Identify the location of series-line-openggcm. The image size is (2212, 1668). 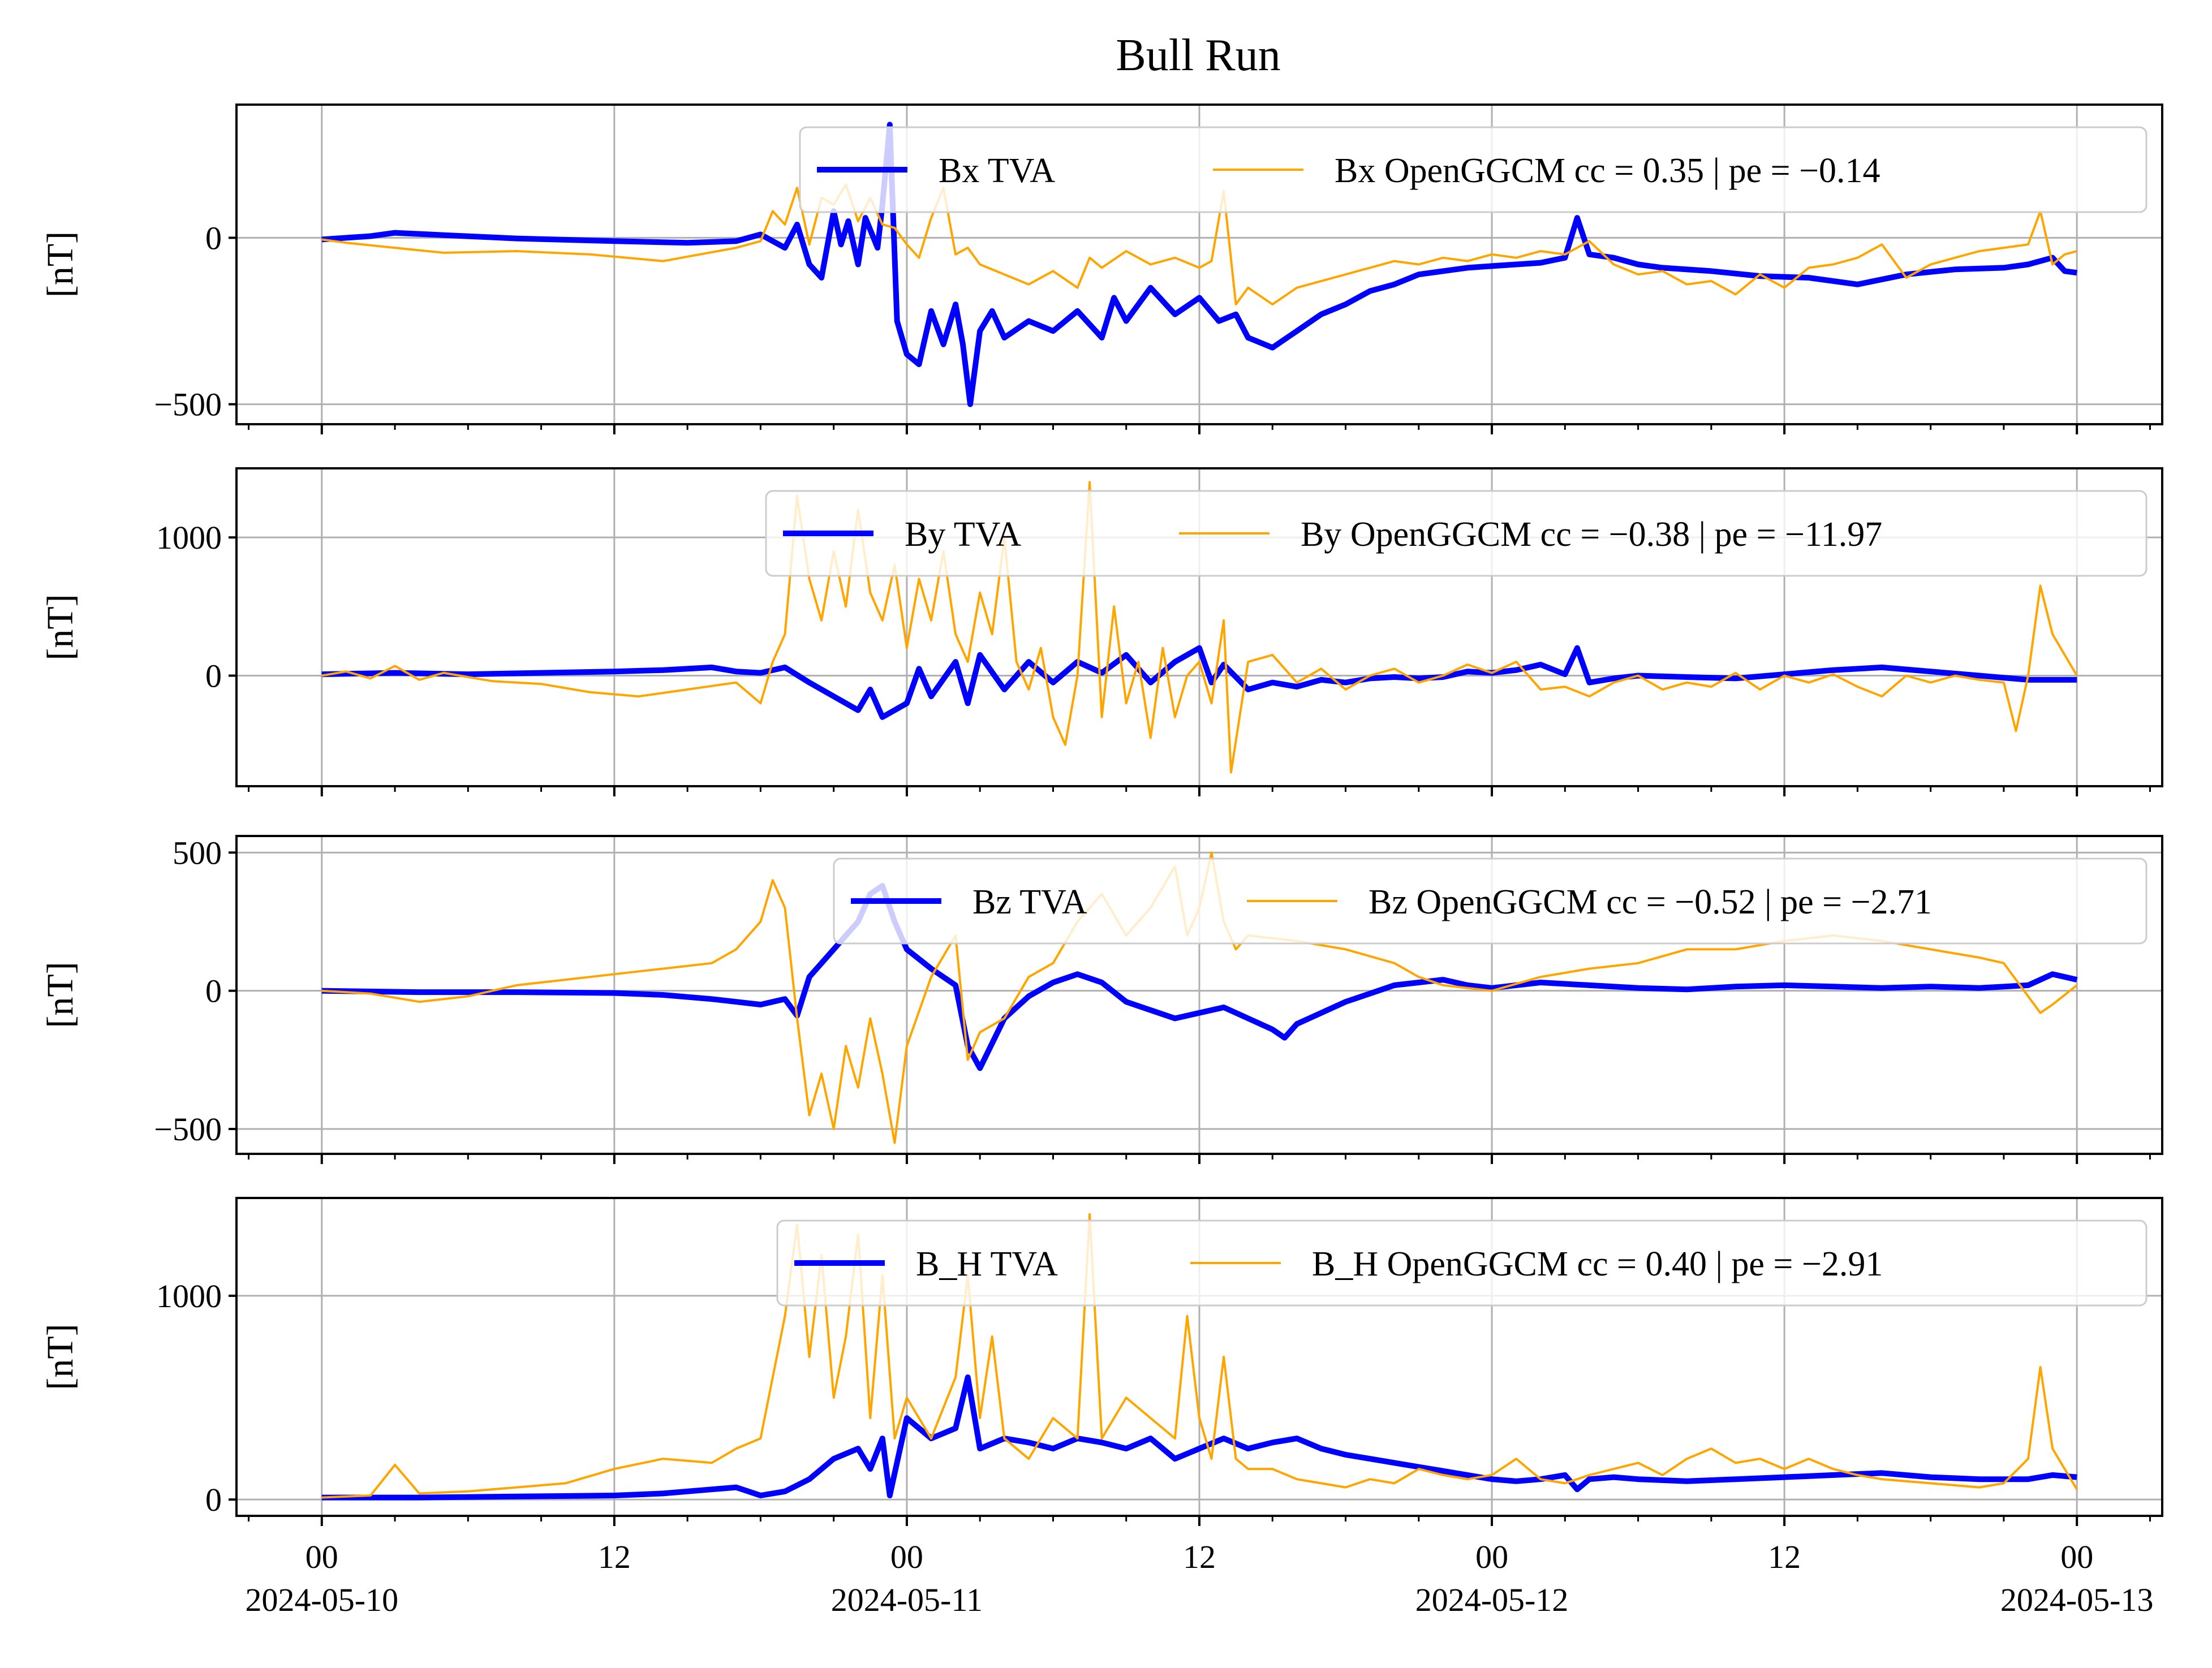
(1199, 1356).